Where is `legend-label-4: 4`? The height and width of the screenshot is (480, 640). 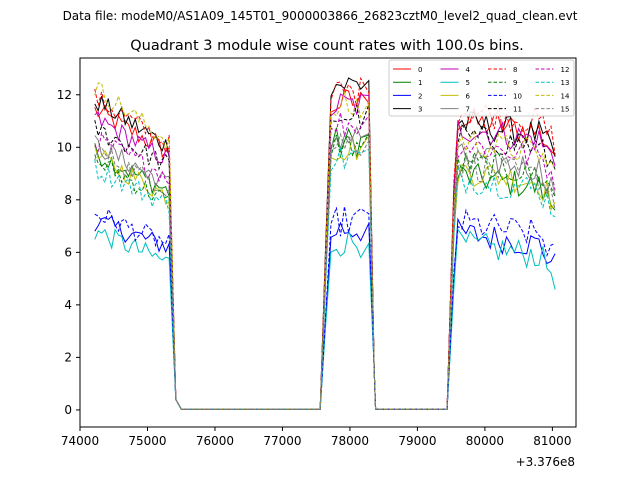 legend-label-4: 4 is located at coordinates (468, 70).